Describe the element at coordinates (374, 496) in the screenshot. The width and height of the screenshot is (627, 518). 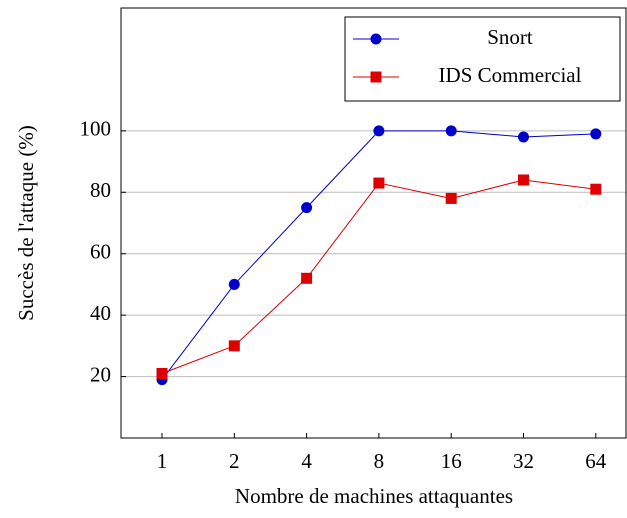
I see `x-axis-label: Nombre de machines attaquantes` at that location.